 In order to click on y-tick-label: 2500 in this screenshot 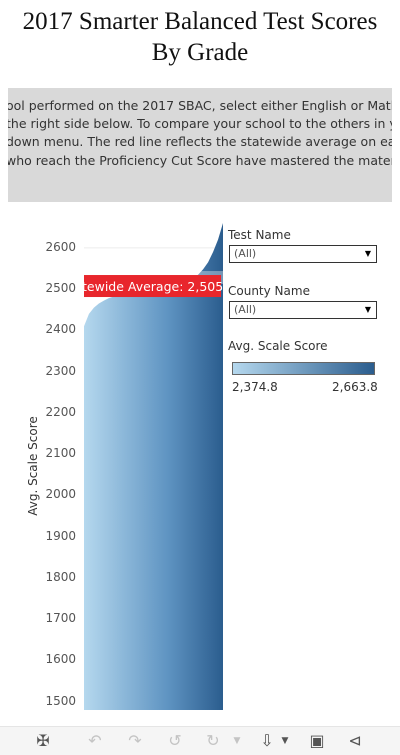, I will do `click(60, 288)`.